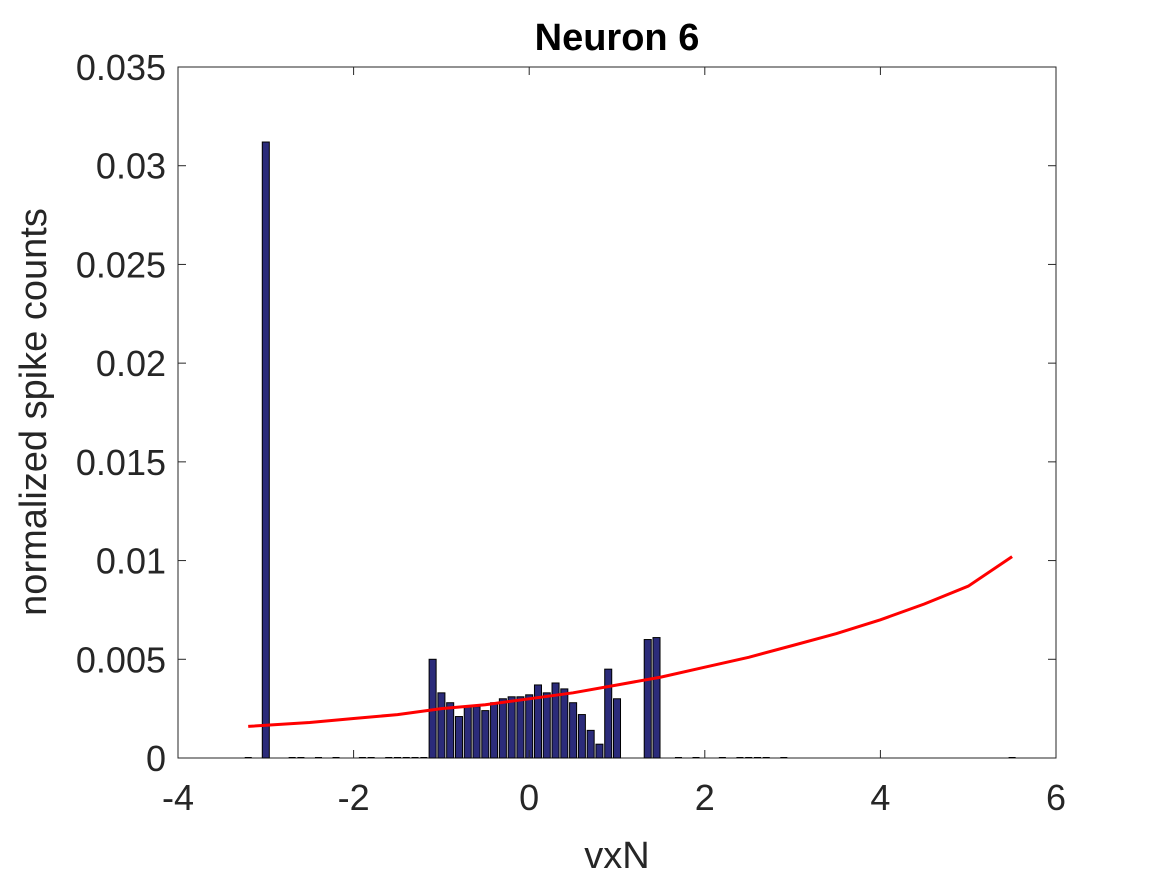  I want to click on y-tick-label: 0.005, so click(121, 659).